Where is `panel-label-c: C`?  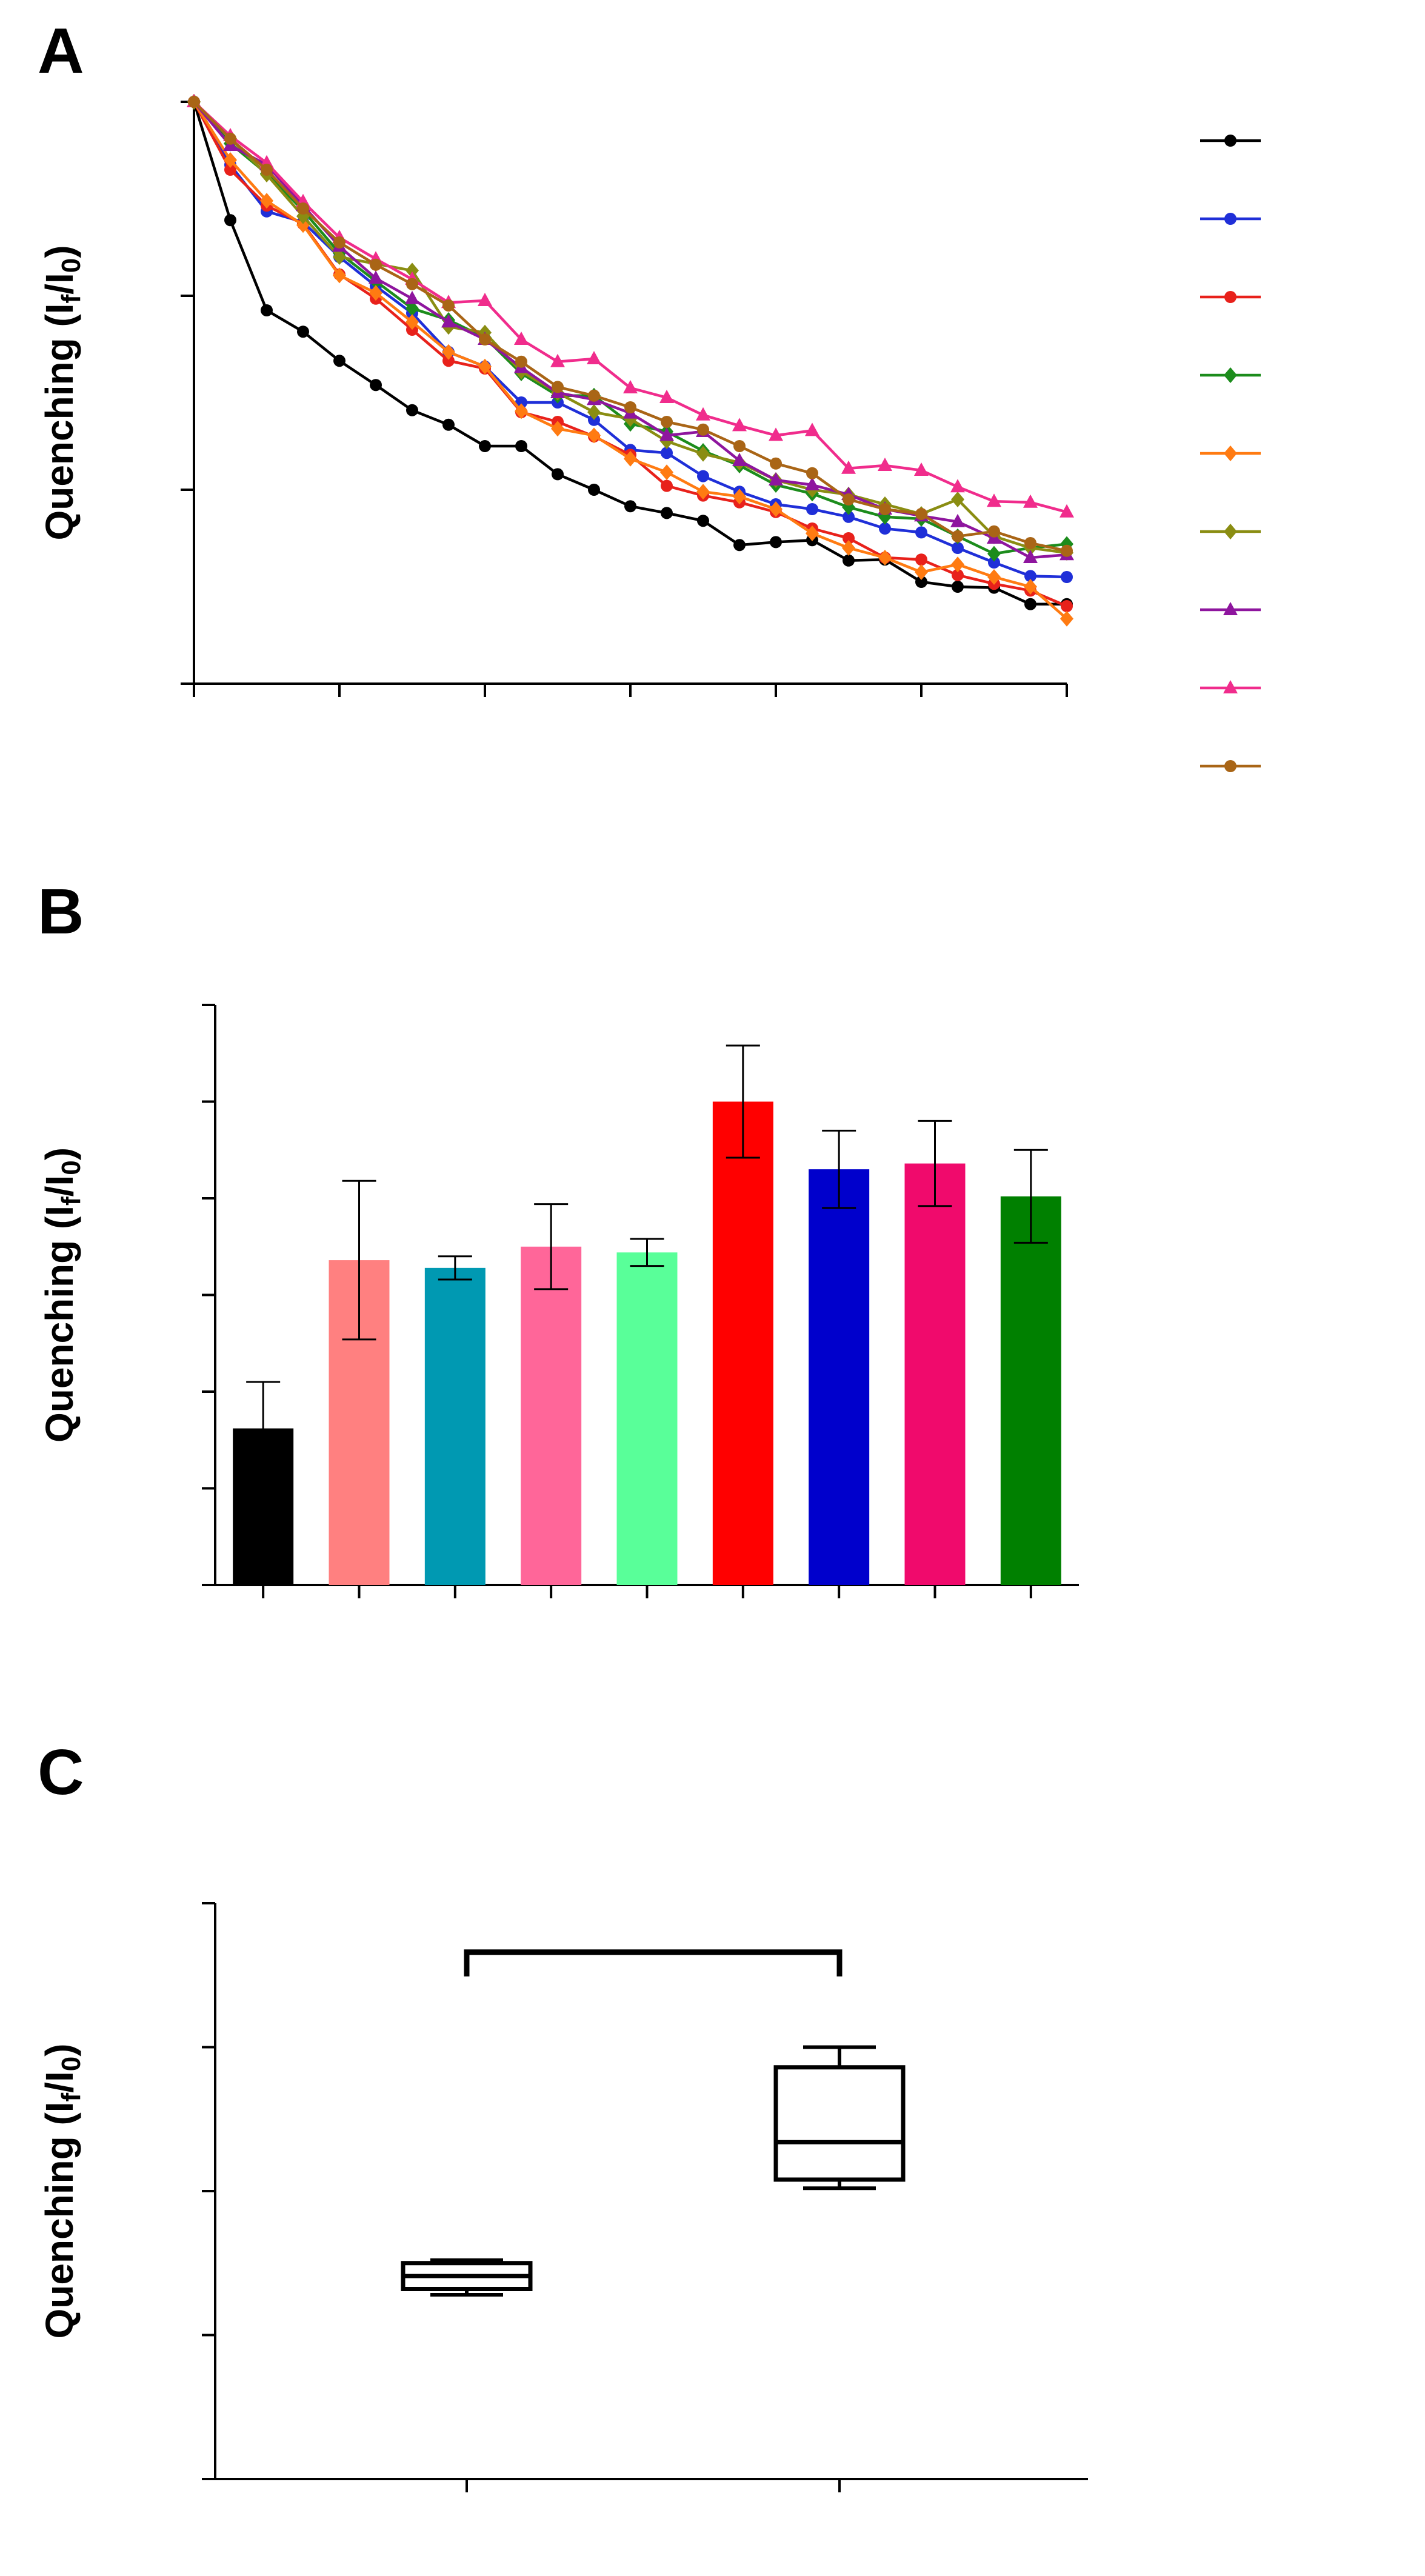
panel-label-c: C is located at coordinates (61, 1773).